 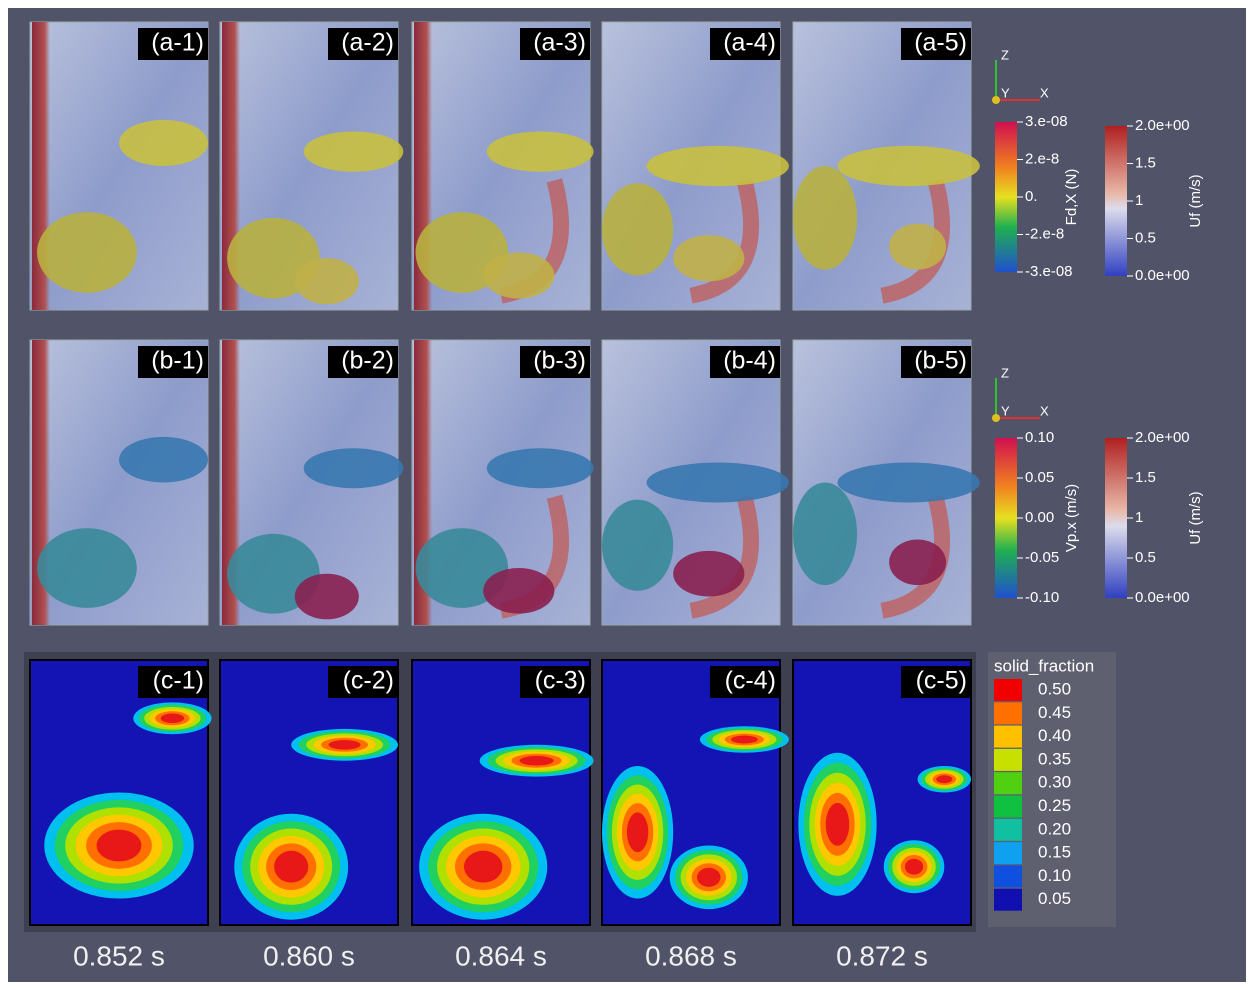 I want to click on panel-label: (c-4), so click(x=745, y=682).